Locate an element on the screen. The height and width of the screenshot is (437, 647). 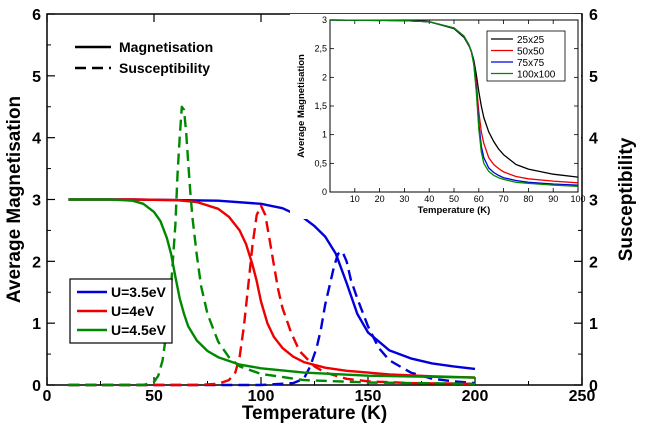
inset-x-tick-label: 40 is located at coordinates (429, 199).